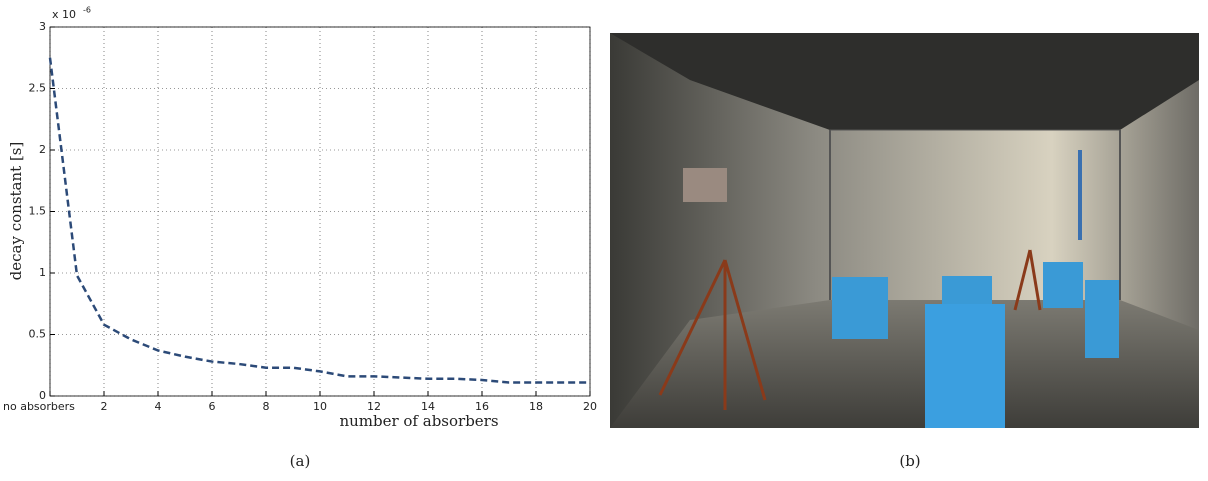 The width and height of the screenshot is (1208, 481). What do you see at coordinates (300, 461) in the screenshot?
I see `caption: (a)` at bounding box center [300, 461].